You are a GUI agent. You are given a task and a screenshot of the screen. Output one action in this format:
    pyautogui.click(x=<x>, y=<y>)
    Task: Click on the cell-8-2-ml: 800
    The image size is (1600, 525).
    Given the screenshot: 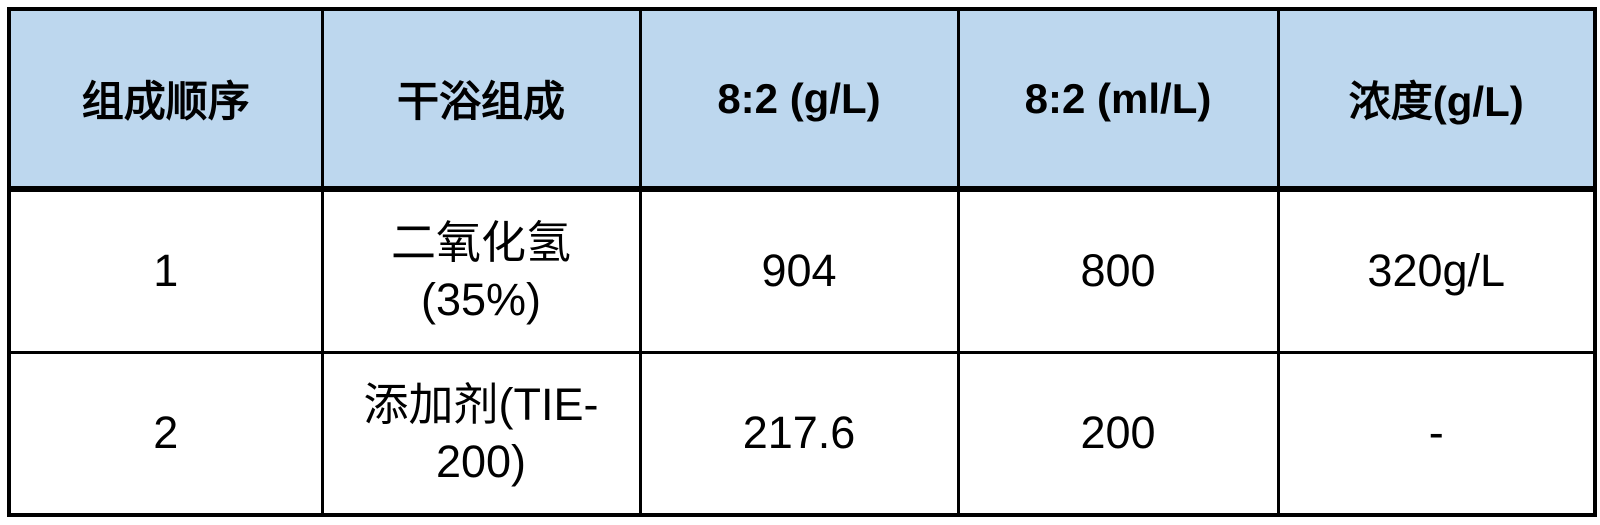 What is the action you would take?
    pyautogui.click(x=1118, y=270)
    